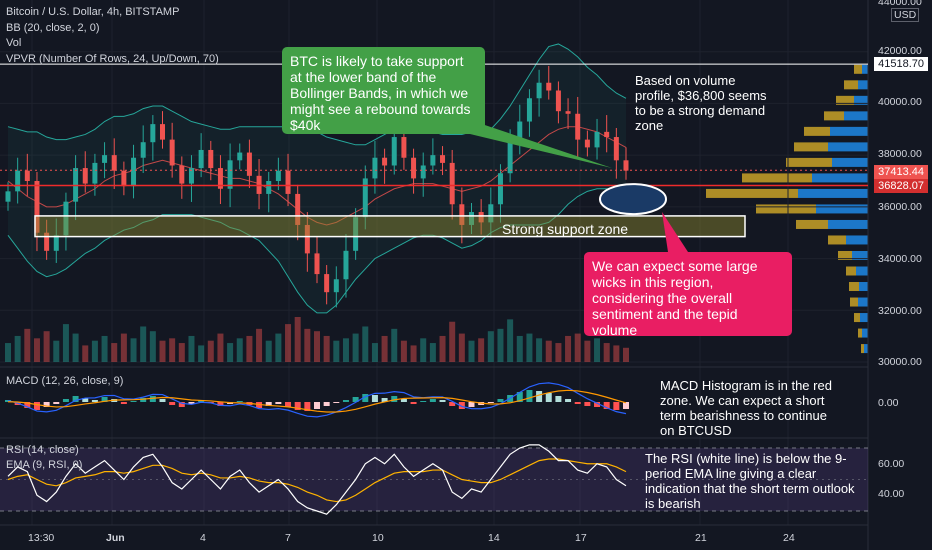 The height and width of the screenshot is (550, 932). Describe the element at coordinates (42, 450) in the screenshot. I see `rsi-legend: RSI (14, close)` at that location.